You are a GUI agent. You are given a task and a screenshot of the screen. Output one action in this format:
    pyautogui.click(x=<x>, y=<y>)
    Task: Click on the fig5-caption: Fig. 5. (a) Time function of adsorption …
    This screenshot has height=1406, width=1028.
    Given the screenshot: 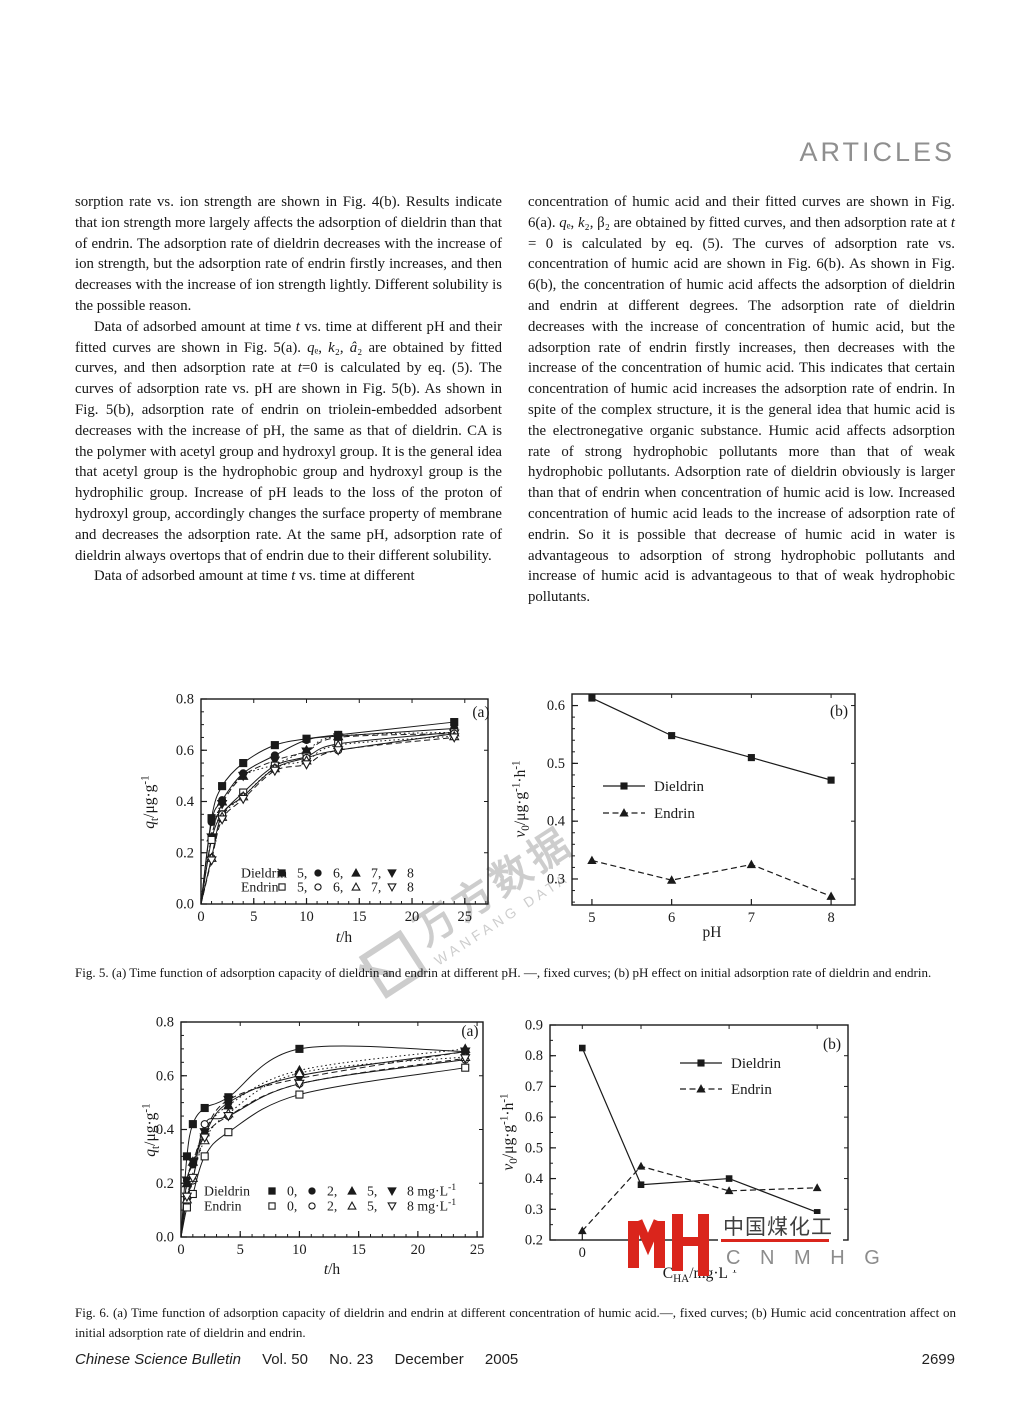 What is the action you would take?
    pyautogui.click(x=503, y=972)
    